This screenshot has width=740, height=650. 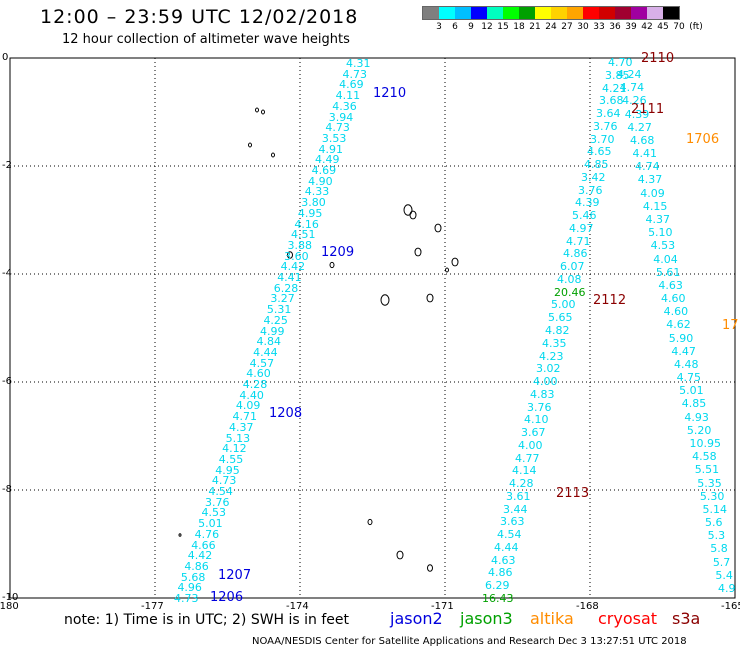 I want to click on wave-height-value: 4.12, so click(x=234, y=449).